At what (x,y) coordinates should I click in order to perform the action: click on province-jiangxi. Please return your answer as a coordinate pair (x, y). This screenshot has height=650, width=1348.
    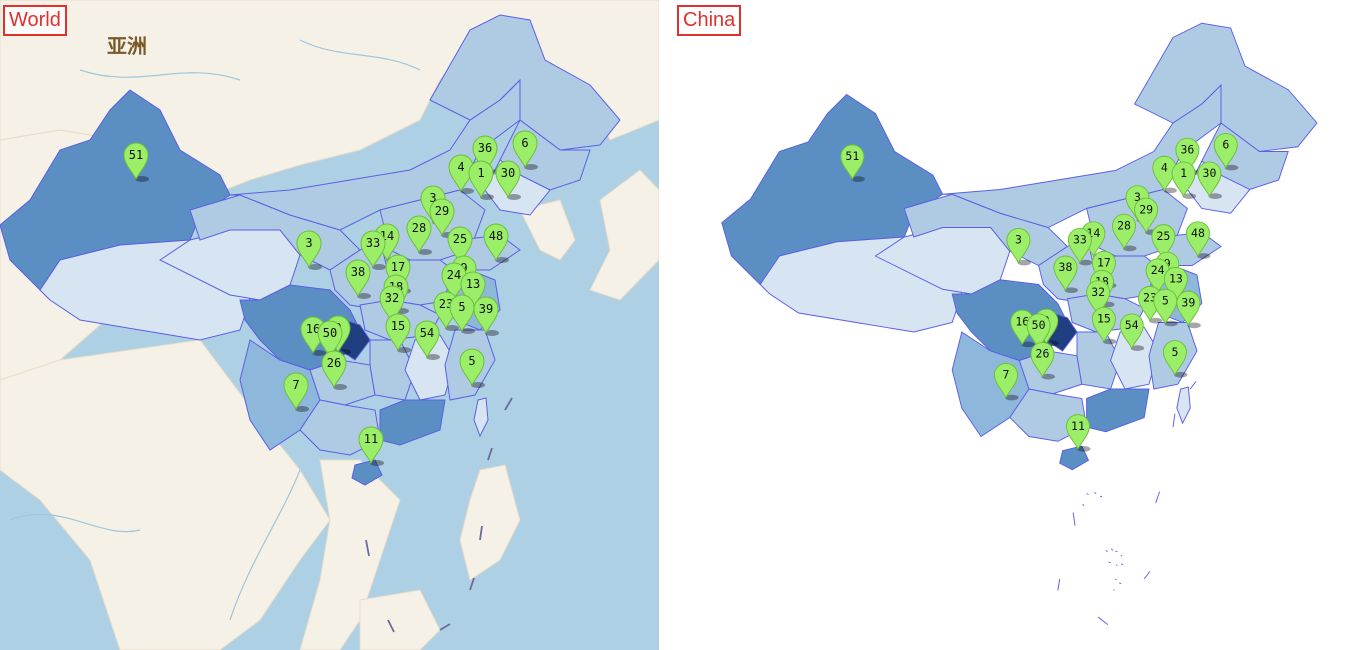
    Looking at the image, I should click on (430, 367).